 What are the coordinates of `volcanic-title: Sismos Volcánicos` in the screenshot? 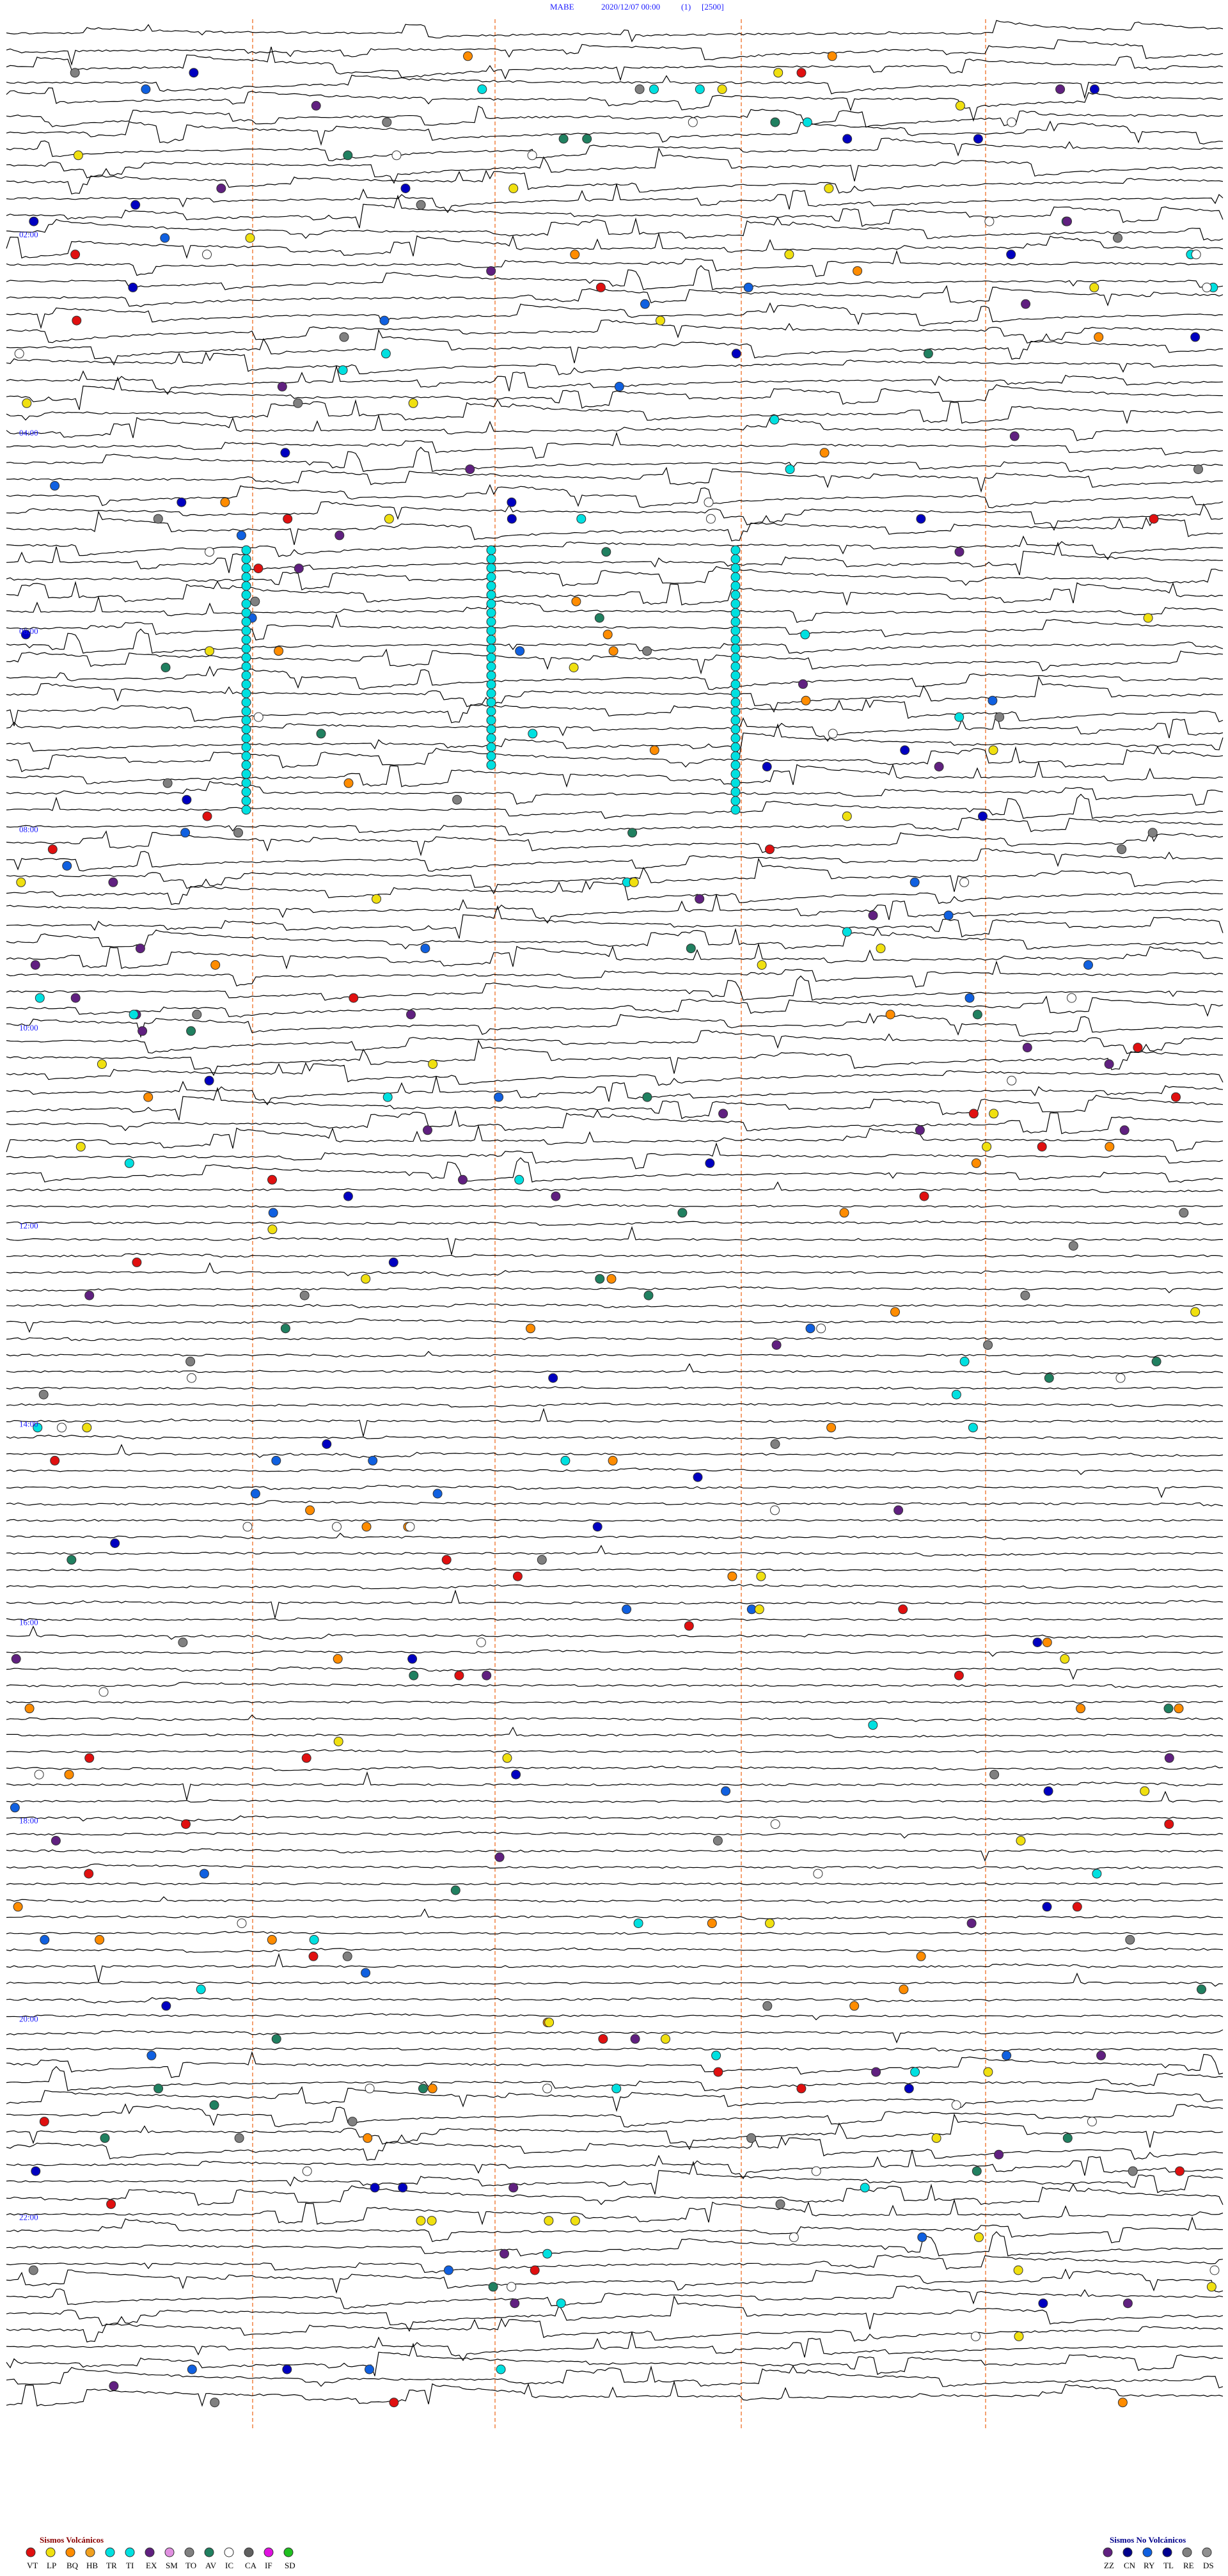 It's located at (72, 2540).